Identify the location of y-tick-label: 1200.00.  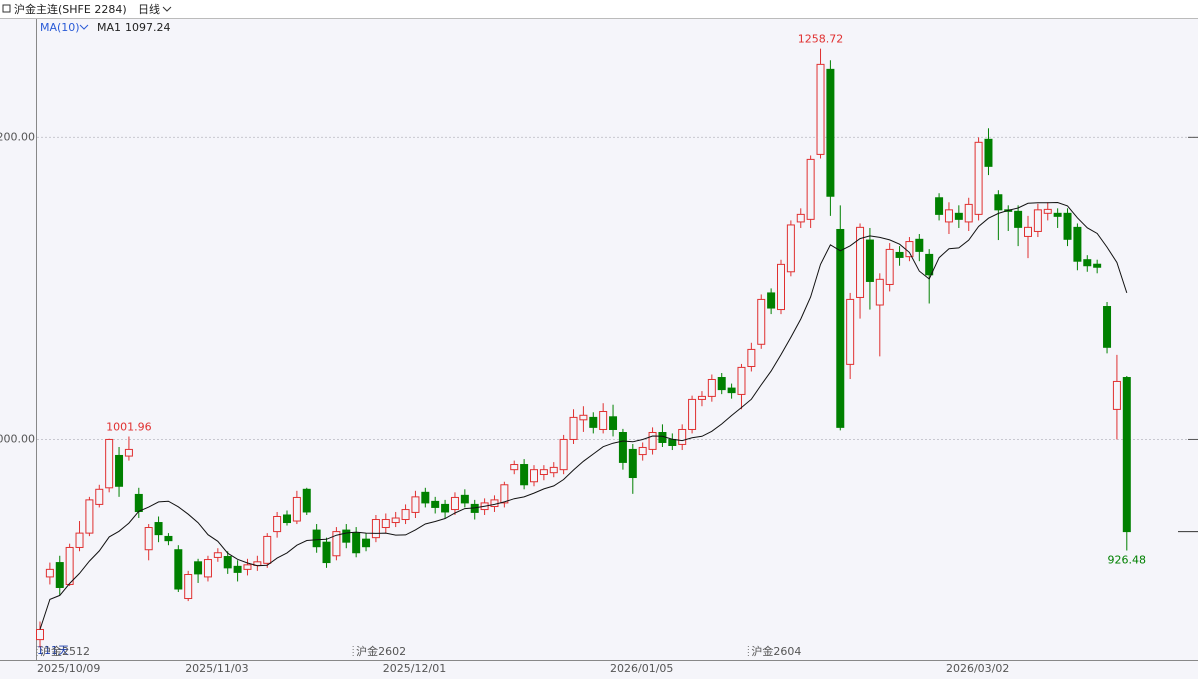
(17, 136).